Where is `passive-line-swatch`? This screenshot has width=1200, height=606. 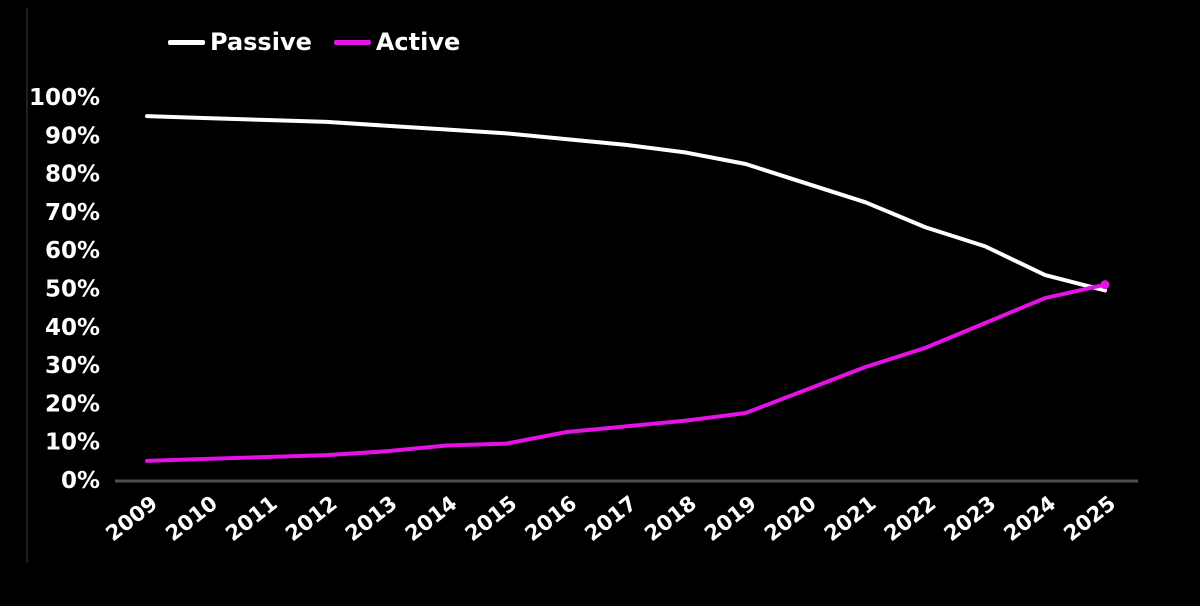
passive-line-swatch is located at coordinates (186, 42).